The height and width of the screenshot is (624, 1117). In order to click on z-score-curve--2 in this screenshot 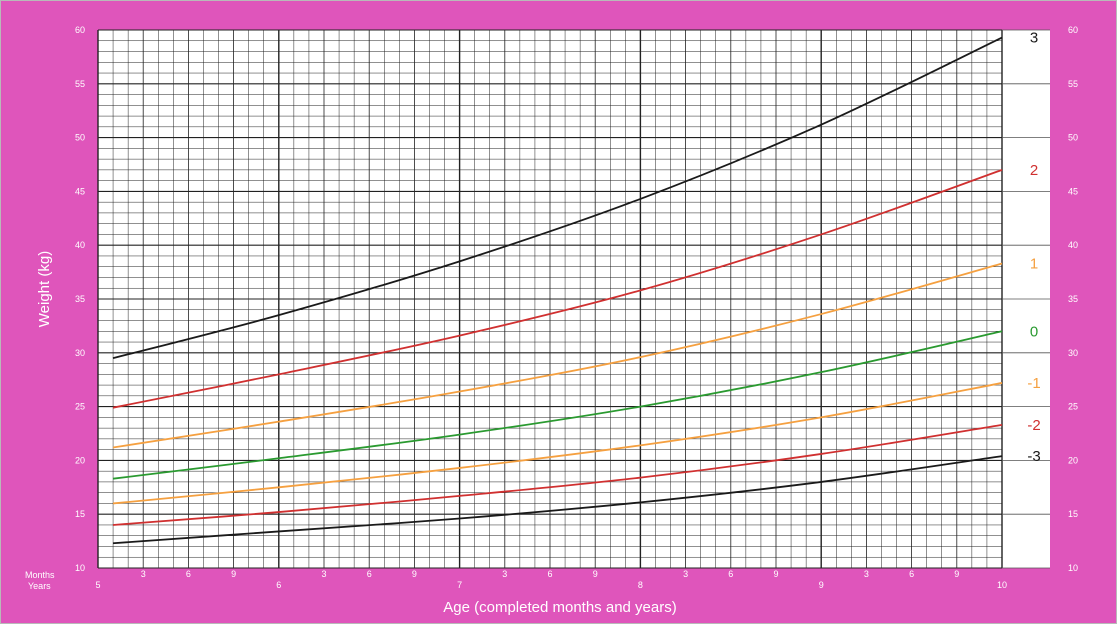, I will do `click(557, 475)`.